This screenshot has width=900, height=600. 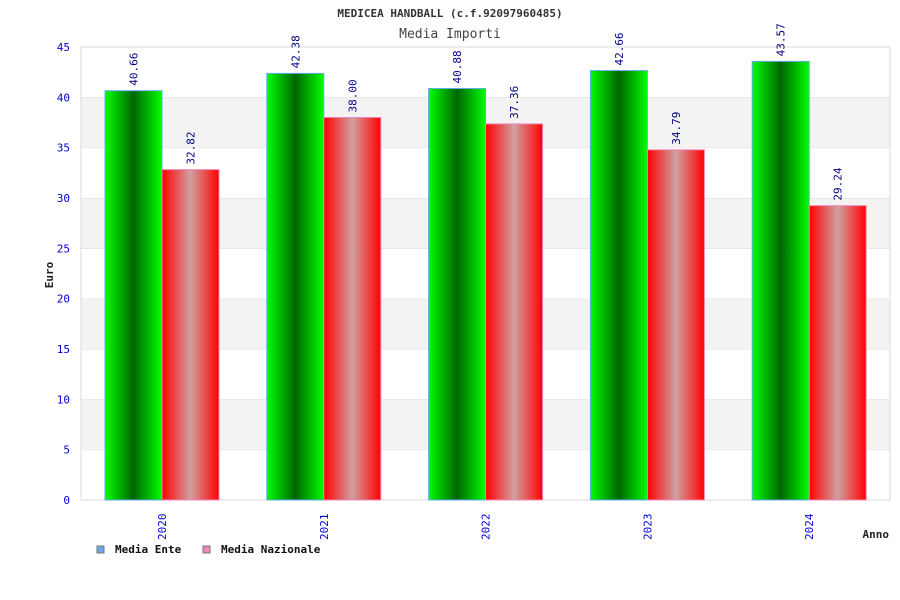 What do you see at coordinates (514, 312) in the screenshot?
I see `bar-media-nazionale-2022` at bounding box center [514, 312].